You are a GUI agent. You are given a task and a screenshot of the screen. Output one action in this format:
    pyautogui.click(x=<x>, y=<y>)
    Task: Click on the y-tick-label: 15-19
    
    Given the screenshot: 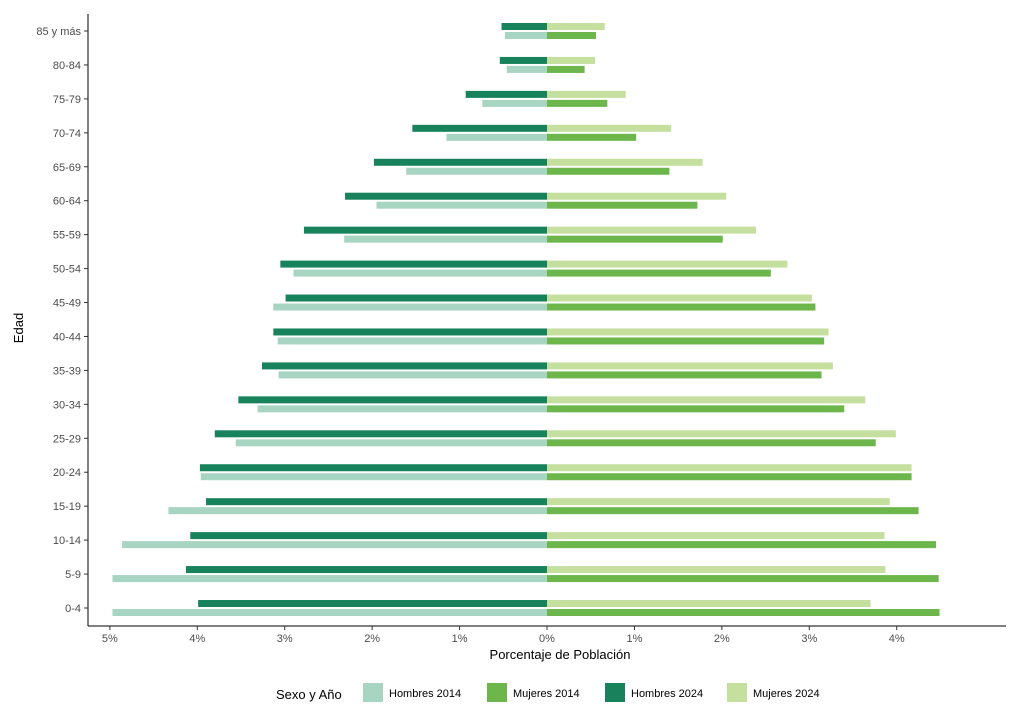 What is the action you would take?
    pyautogui.click(x=67, y=507)
    